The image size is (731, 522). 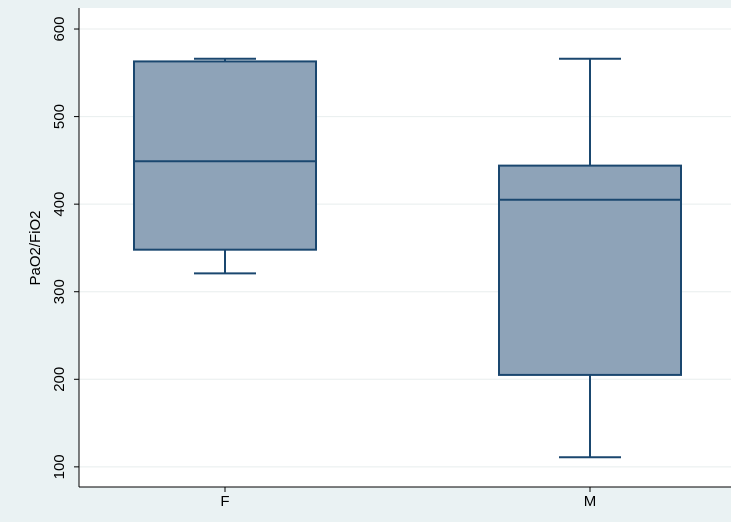 What do you see at coordinates (35, 247) in the screenshot?
I see `y-axis-label: PaO2/FiO2` at bounding box center [35, 247].